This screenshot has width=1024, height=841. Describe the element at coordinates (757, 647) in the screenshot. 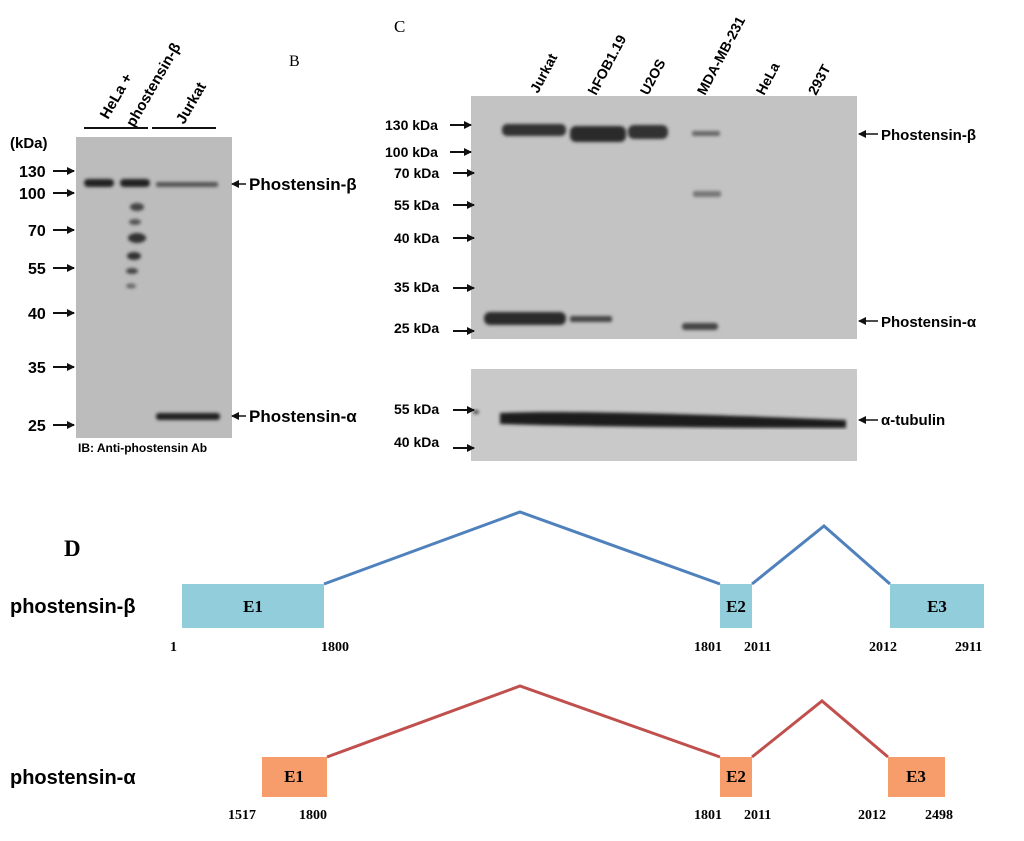

I see `beta-pos-2011: 2011` at that location.